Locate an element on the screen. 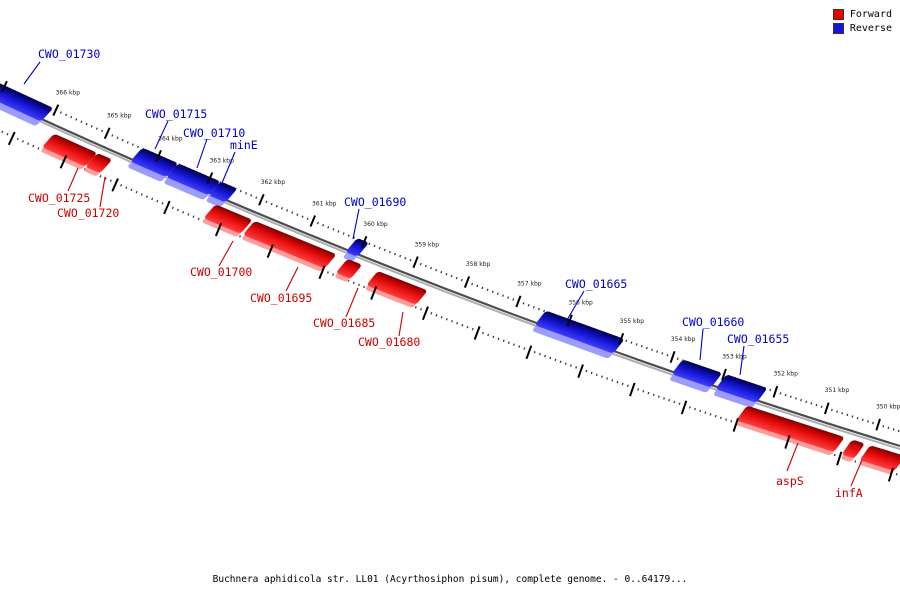  leader-minE is located at coordinates (228, 167).